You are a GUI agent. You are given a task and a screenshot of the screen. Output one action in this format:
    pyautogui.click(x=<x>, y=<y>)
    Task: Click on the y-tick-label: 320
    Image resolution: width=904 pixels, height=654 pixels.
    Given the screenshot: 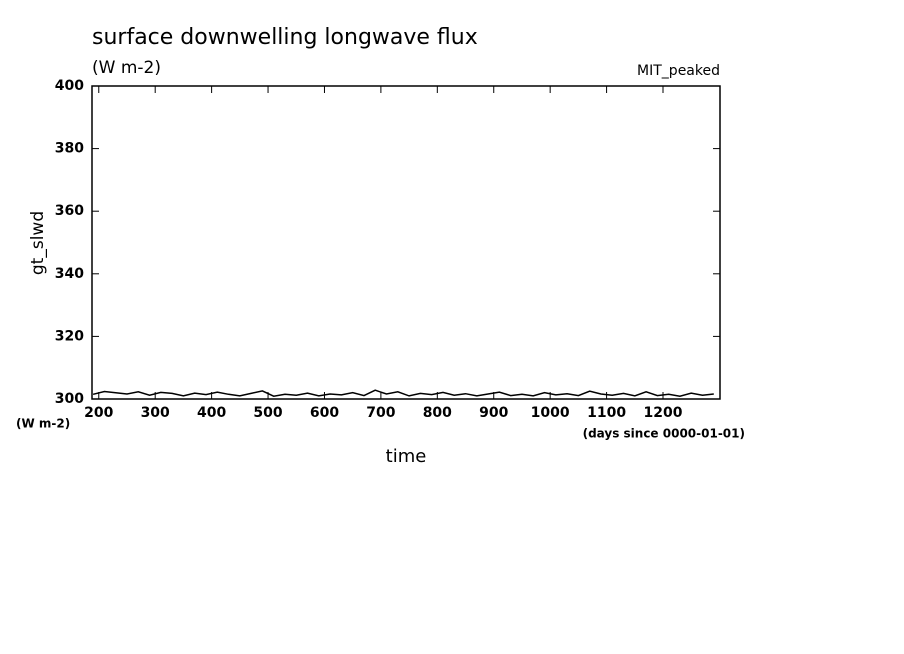 What is the action you would take?
    pyautogui.click(x=69, y=336)
    